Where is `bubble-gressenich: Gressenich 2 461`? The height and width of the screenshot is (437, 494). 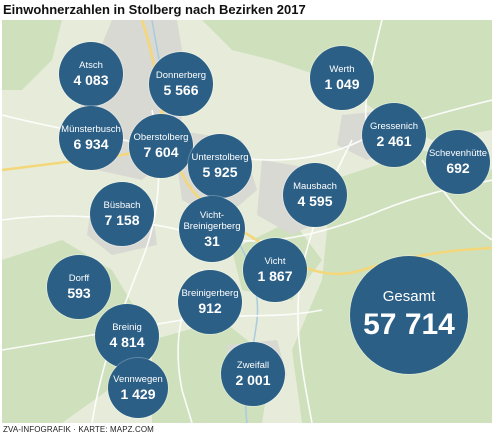 bubble-gressenich: Gressenich 2 461 is located at coordinates (394, 135).